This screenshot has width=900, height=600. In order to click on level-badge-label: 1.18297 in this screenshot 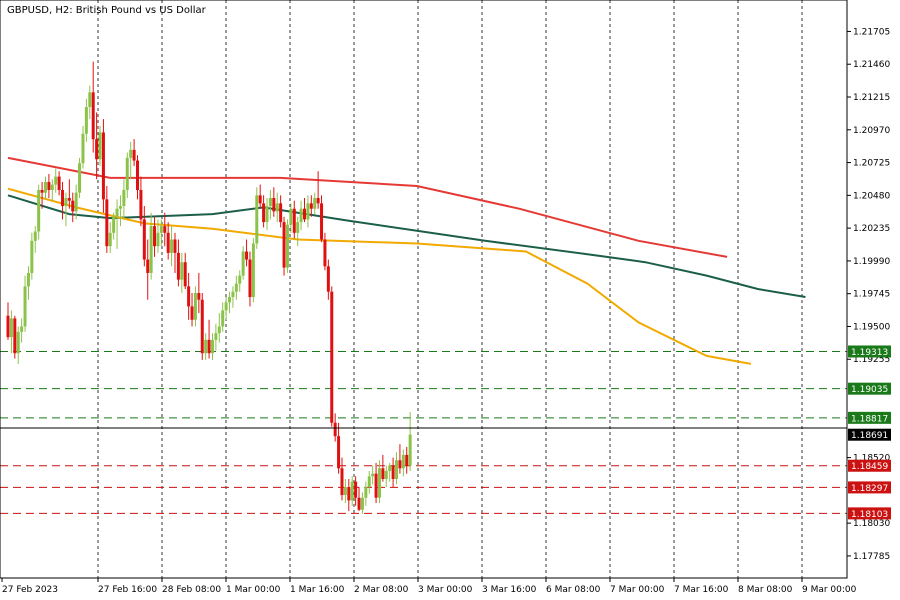, I will do `click(869, 489)`.